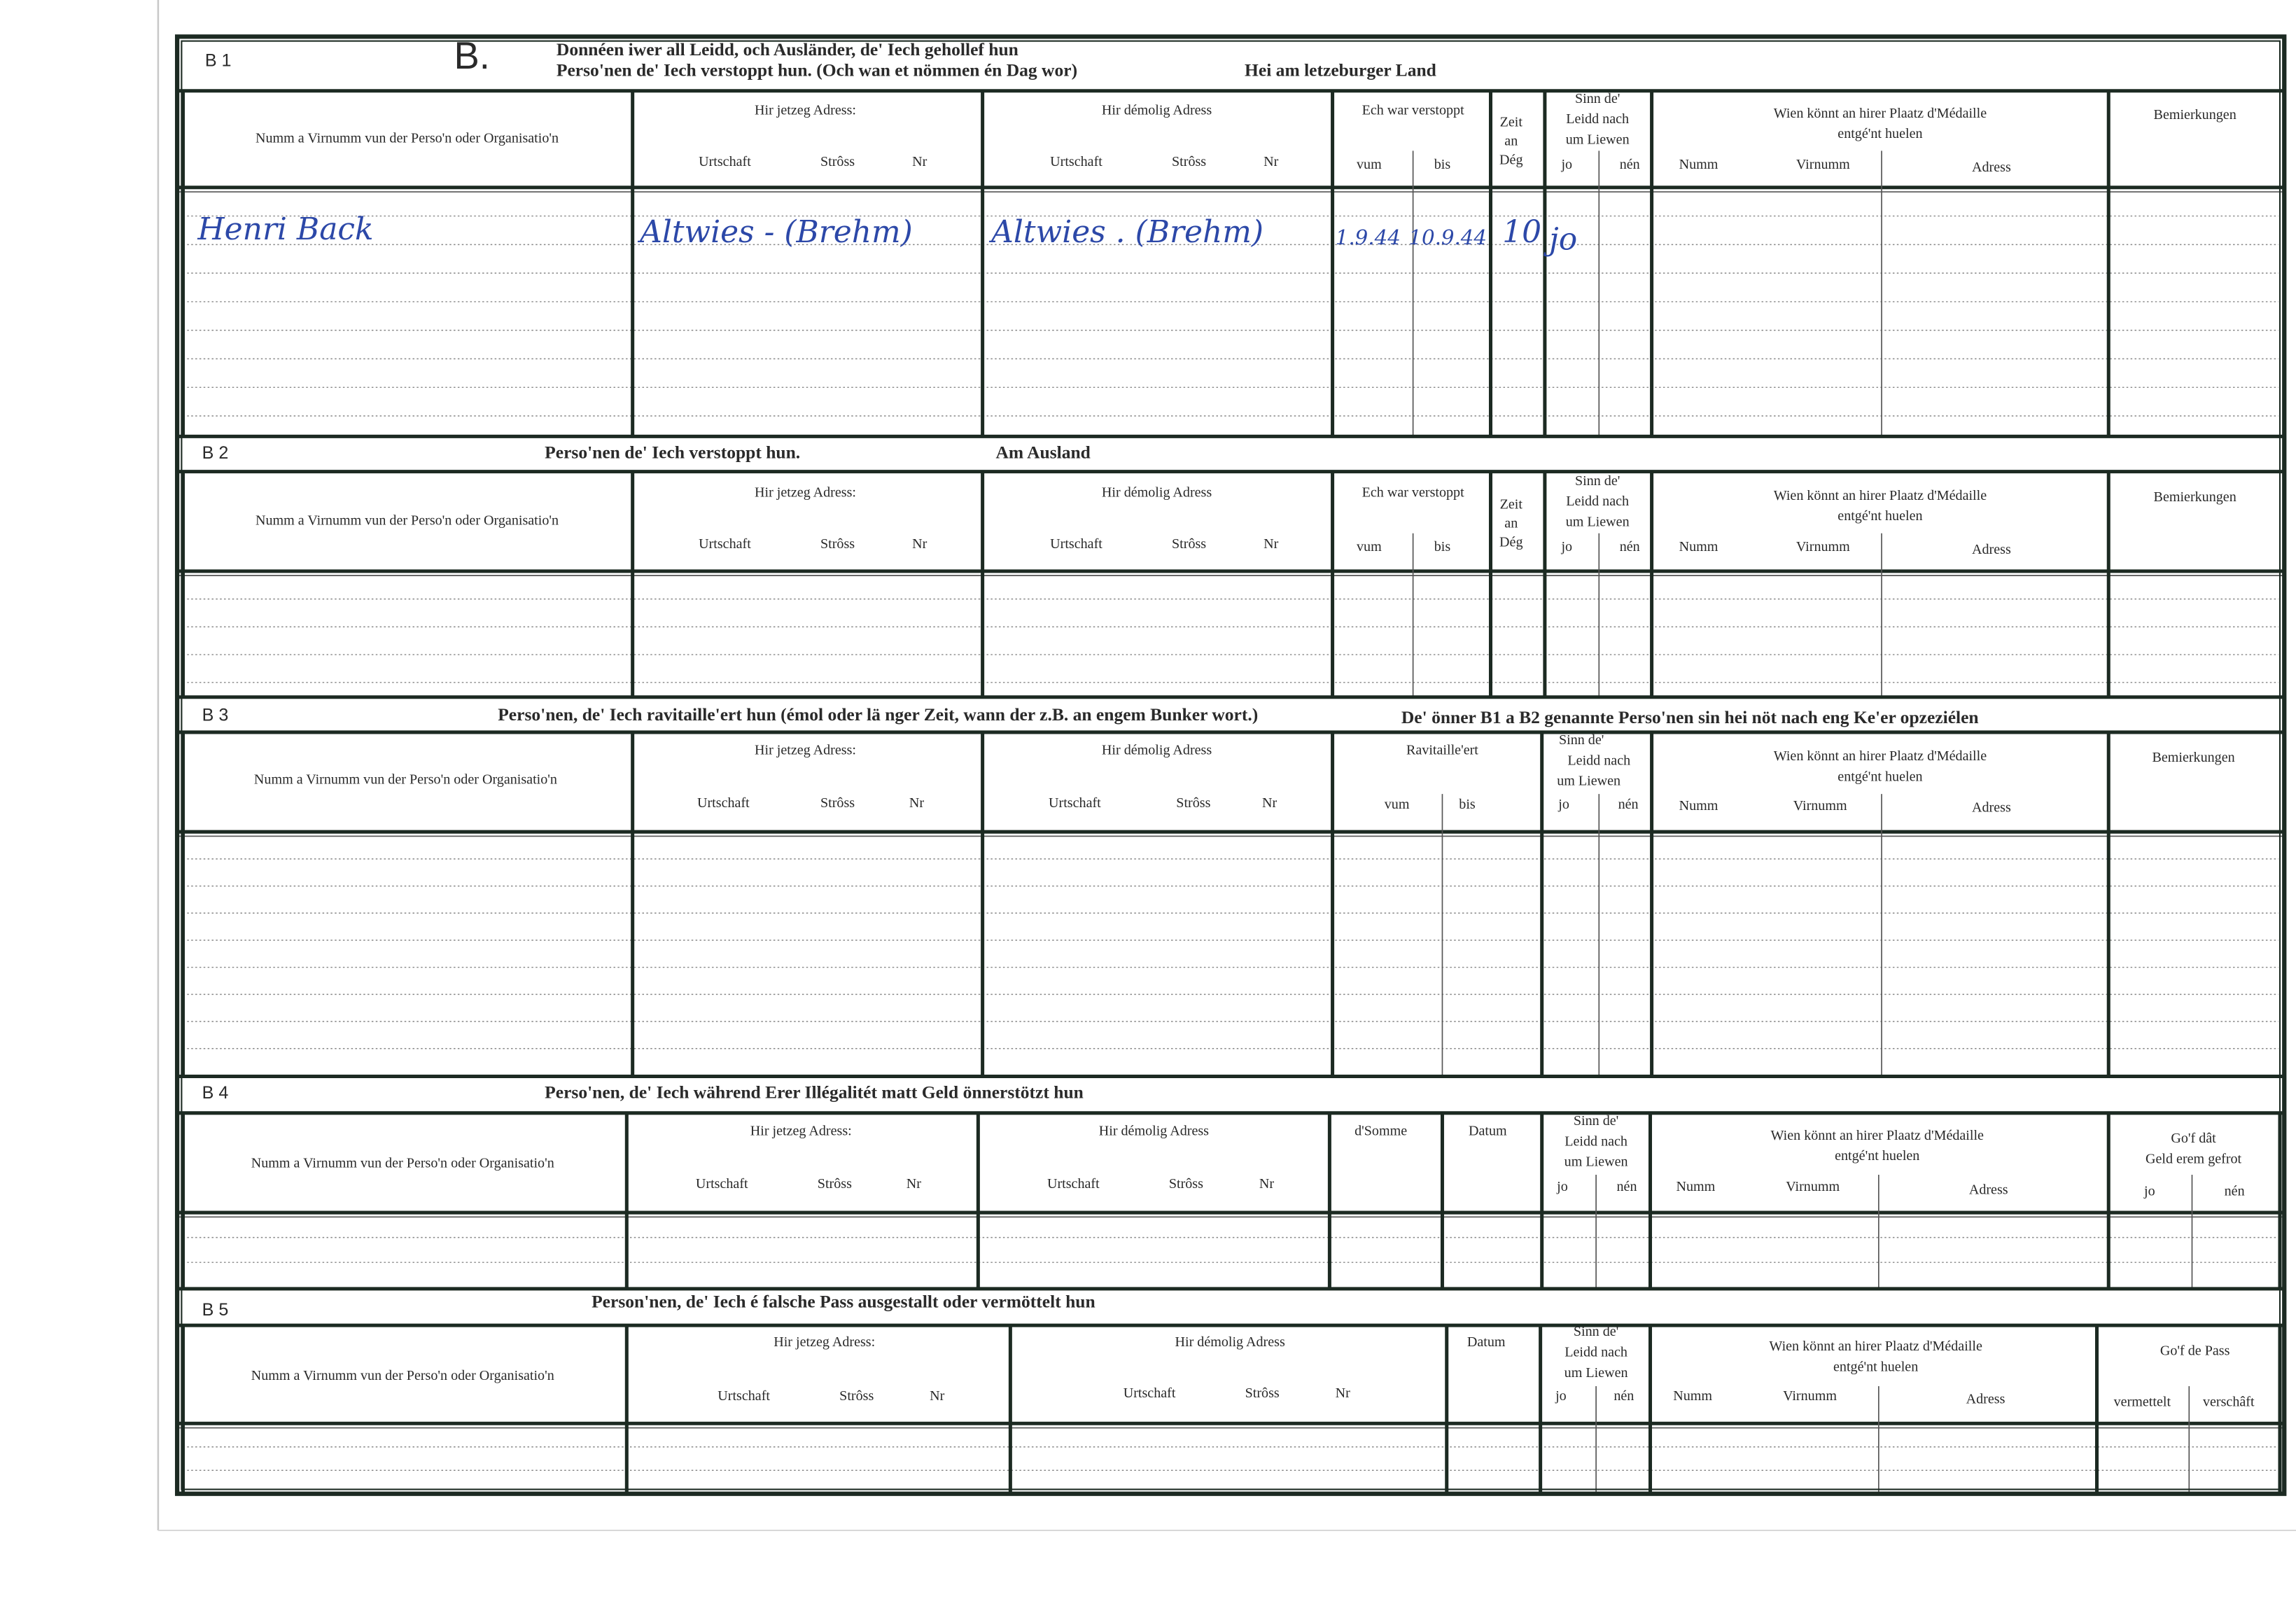 The width and height of the screenshot is (2296, 1613). What do you see at coordinates (215, 453) in the screenshot?
I see `section-label: B 2` at bounding box center [215, 453].